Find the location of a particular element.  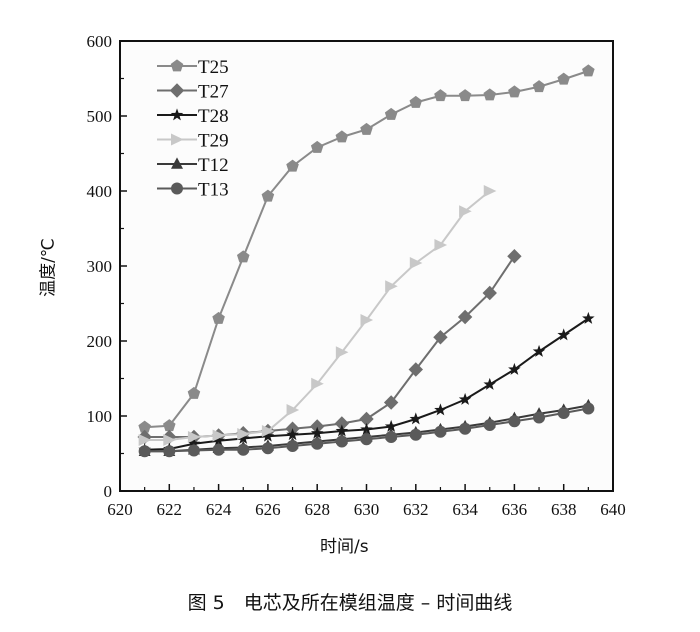

y-tick-label: 300 is located at coordinates (100, 266).